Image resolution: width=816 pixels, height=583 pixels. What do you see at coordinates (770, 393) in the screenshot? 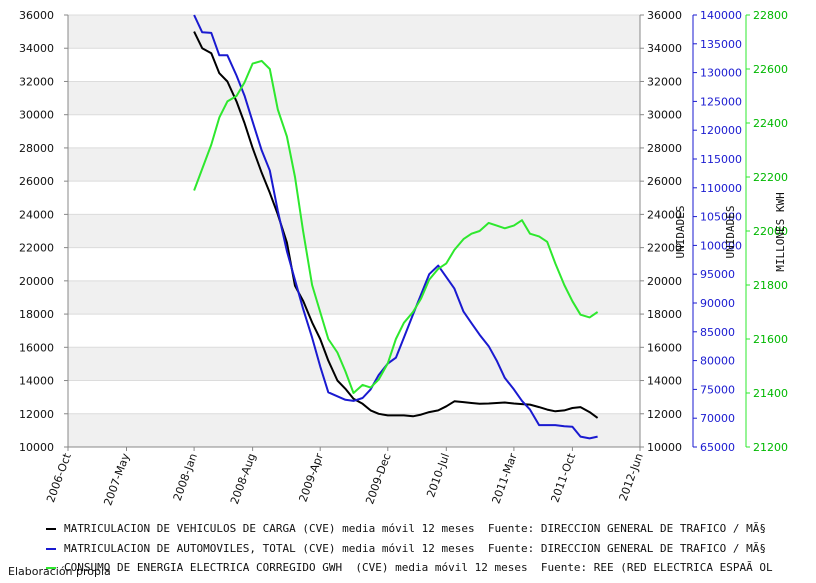
I see `y-right3-tick-label: 21400` at bounding box center [770, 393].